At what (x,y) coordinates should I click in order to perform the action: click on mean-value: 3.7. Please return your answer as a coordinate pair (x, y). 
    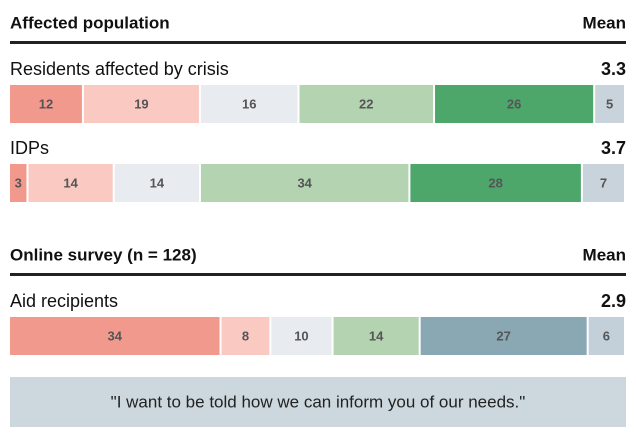
    Looking at the image, I should click on (613, 148).